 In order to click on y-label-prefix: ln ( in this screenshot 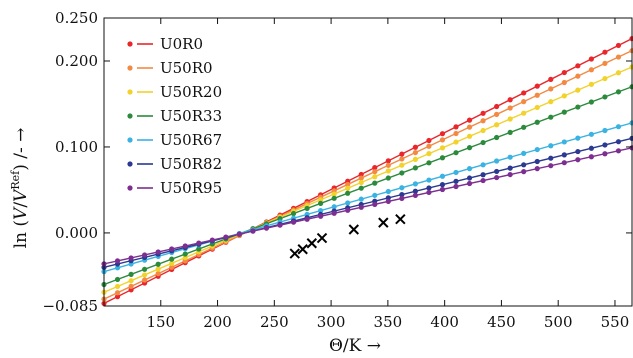, I will do `click(21, 234)`.